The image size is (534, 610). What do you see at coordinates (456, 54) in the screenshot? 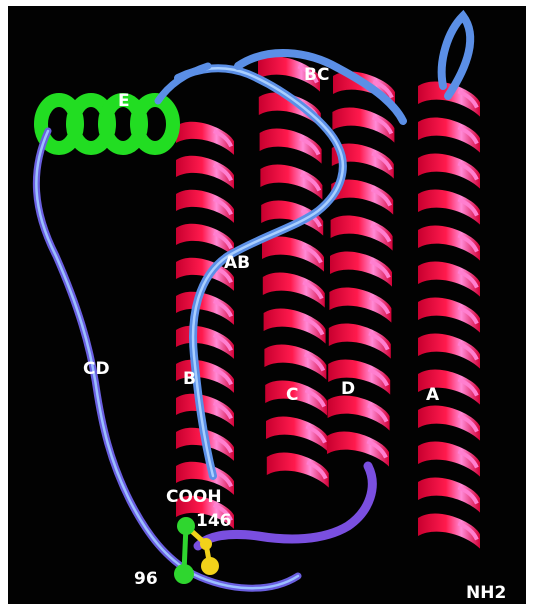
I see `loop-a-top` at bounding box center [456, 54].